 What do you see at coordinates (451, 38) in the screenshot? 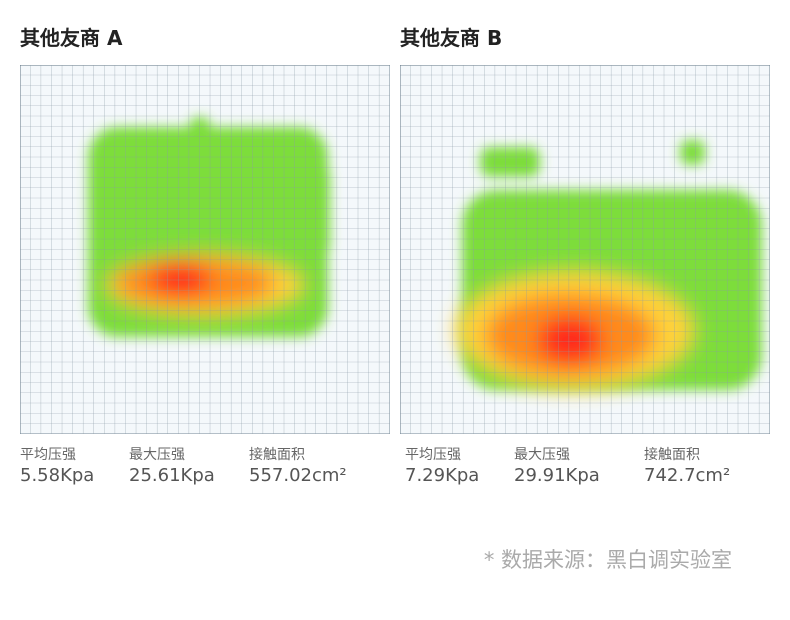
I see `panel-title: 其他友商 B` at bounding box center [451, 38].